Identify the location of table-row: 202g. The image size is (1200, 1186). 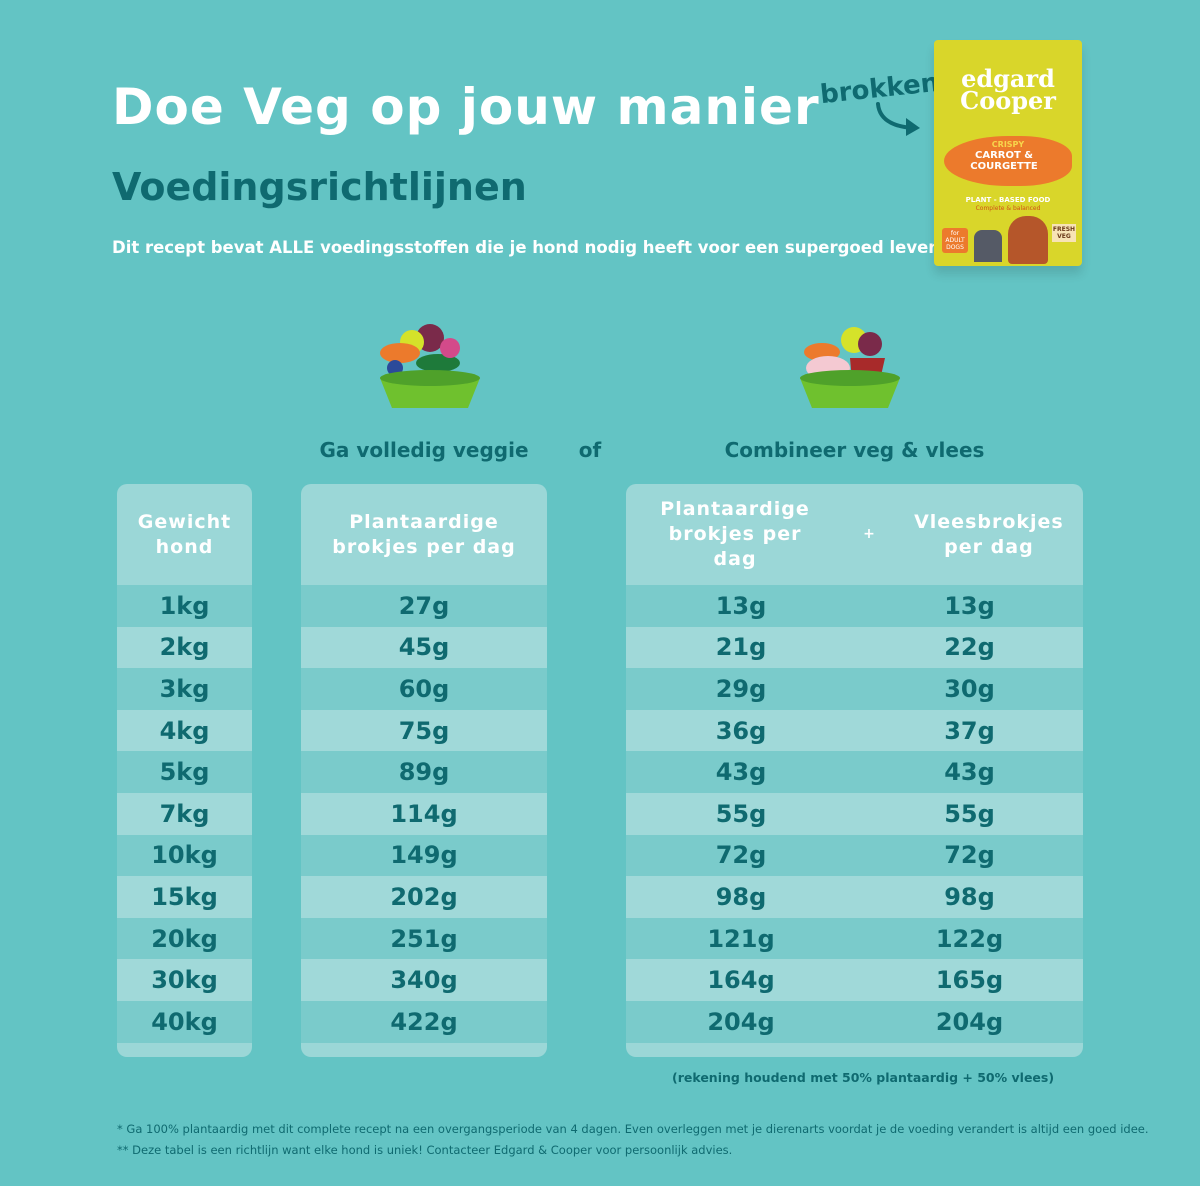
(424, 897).